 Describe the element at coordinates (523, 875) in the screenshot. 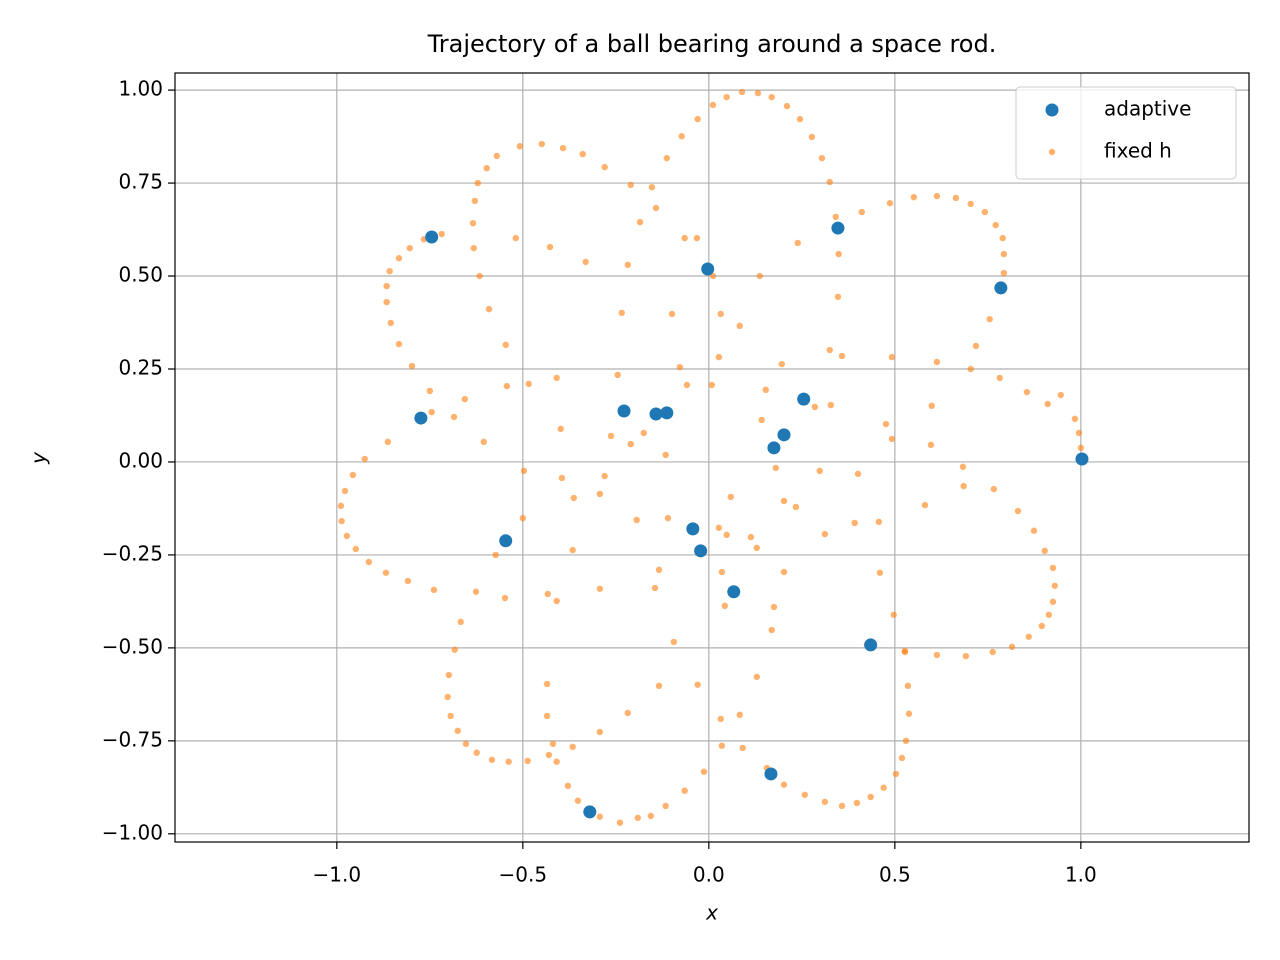

I see `x-tick-label: −0.5` at that location.